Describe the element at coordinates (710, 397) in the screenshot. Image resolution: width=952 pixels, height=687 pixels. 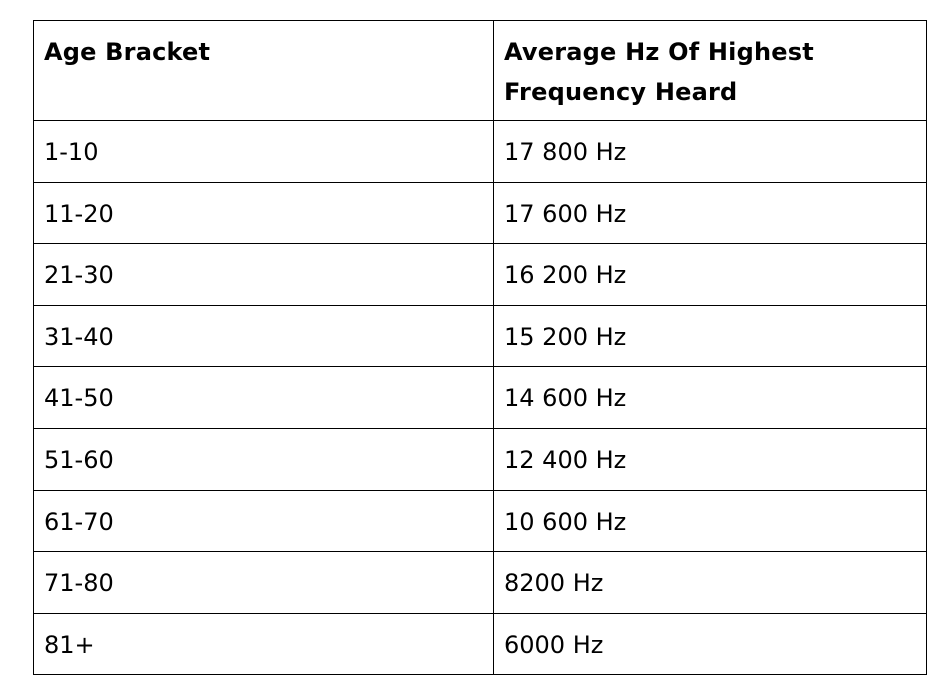
I see `frequency-cell: 14 600 Hz` at that location.